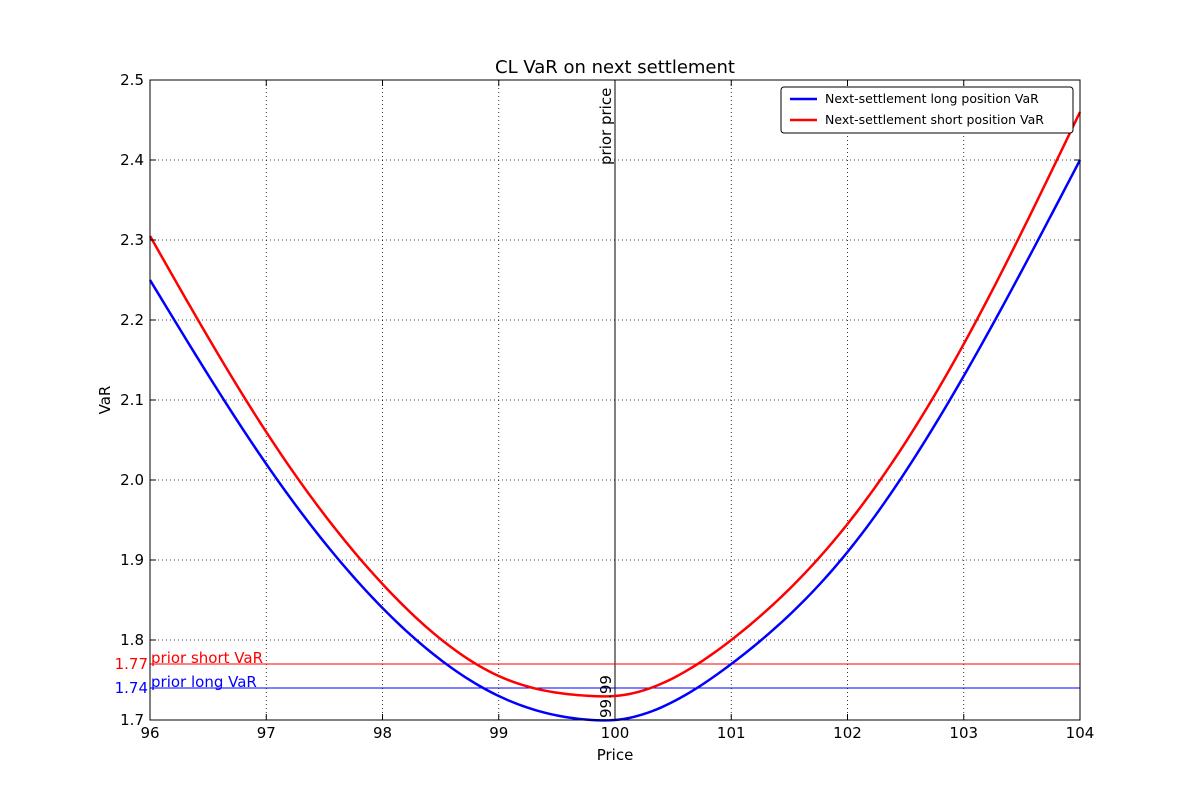 Image resolution: width=1200 pixels, height=800 pixels. I want to click on prior-price-value-label: 99.99, so click(606, 696).